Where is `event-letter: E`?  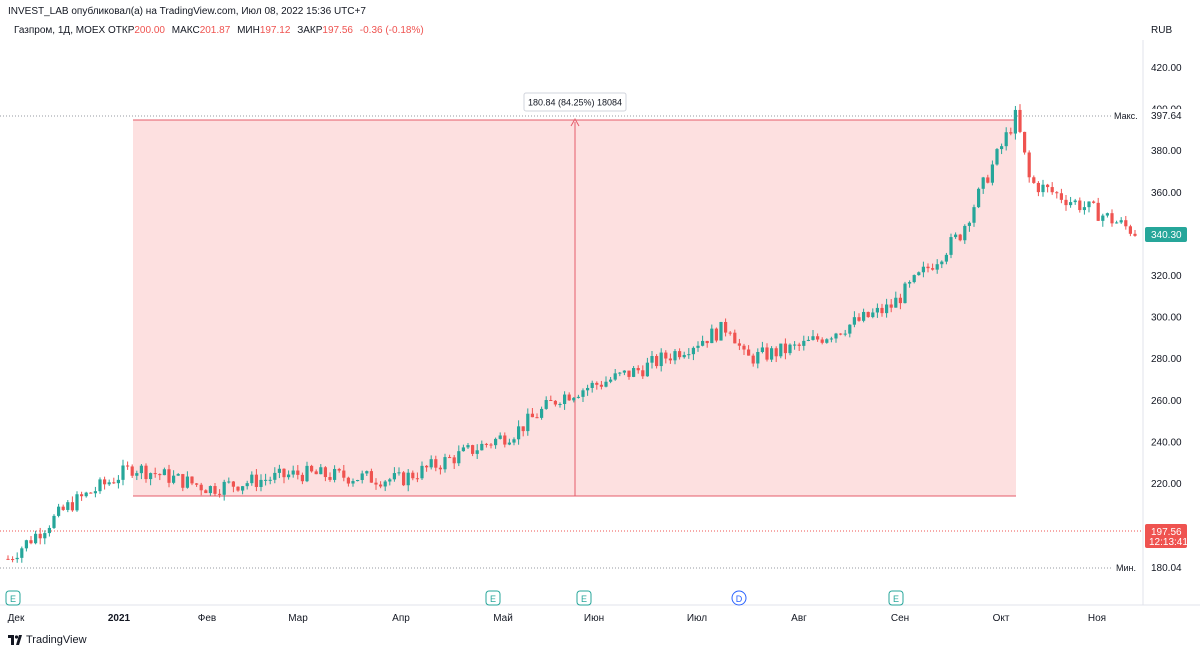 event-letter: E is located at coordinates (13, 599).